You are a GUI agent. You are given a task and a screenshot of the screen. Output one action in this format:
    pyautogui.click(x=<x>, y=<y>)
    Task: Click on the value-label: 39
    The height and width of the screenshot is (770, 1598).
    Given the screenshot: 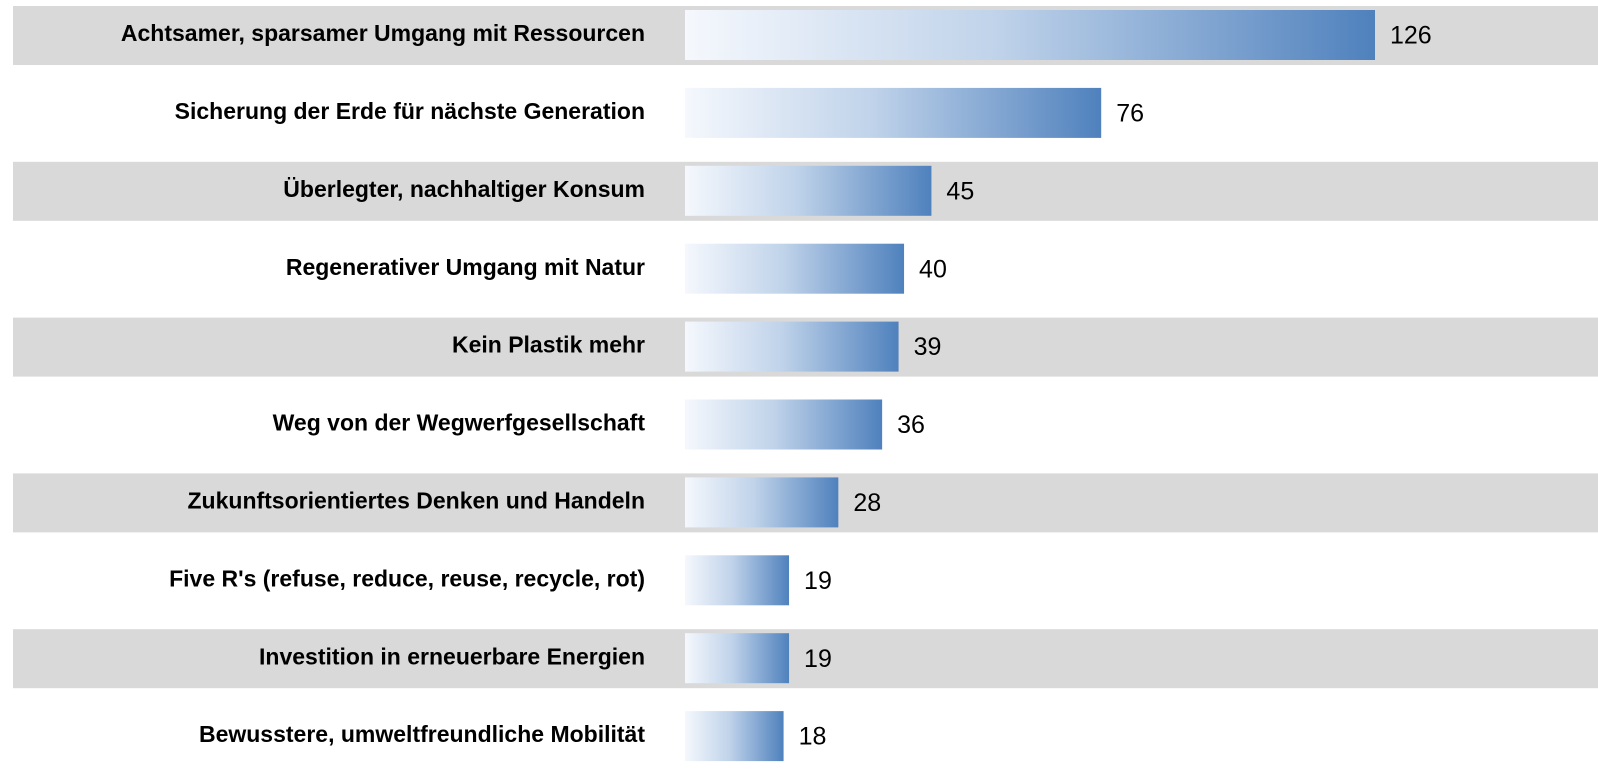 What is the action you would take?
    pyautogui.click(x=928, y=347)
    